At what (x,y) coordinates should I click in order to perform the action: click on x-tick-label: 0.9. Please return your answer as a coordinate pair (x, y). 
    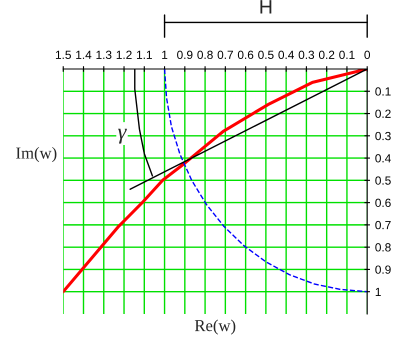
    Looking at the image, I should click on (184, 55).